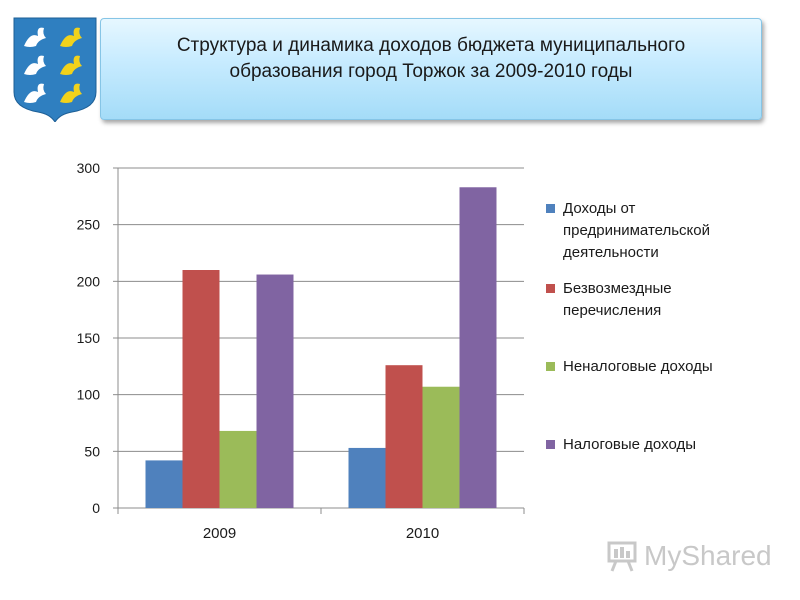  What do you see at coordinates (422, 533) in the screenshot?
I see `x-tick-label: 2010` at bounding box center [422, 533].